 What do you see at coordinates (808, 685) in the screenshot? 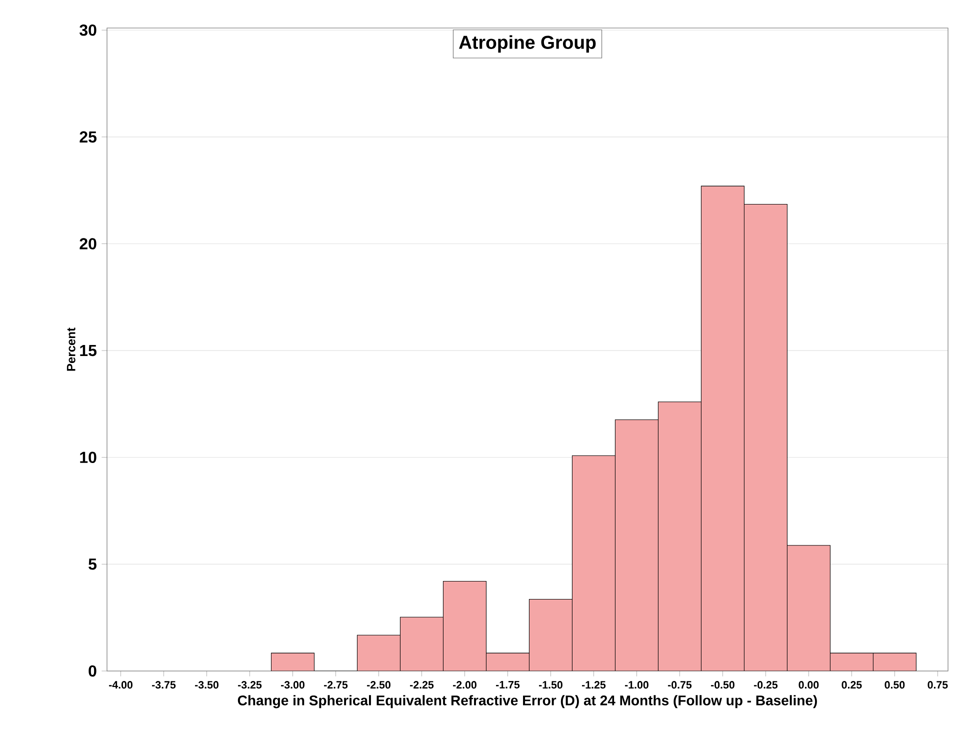
I see `x-tick-label: 0.00` at bounding box center [808, 685].